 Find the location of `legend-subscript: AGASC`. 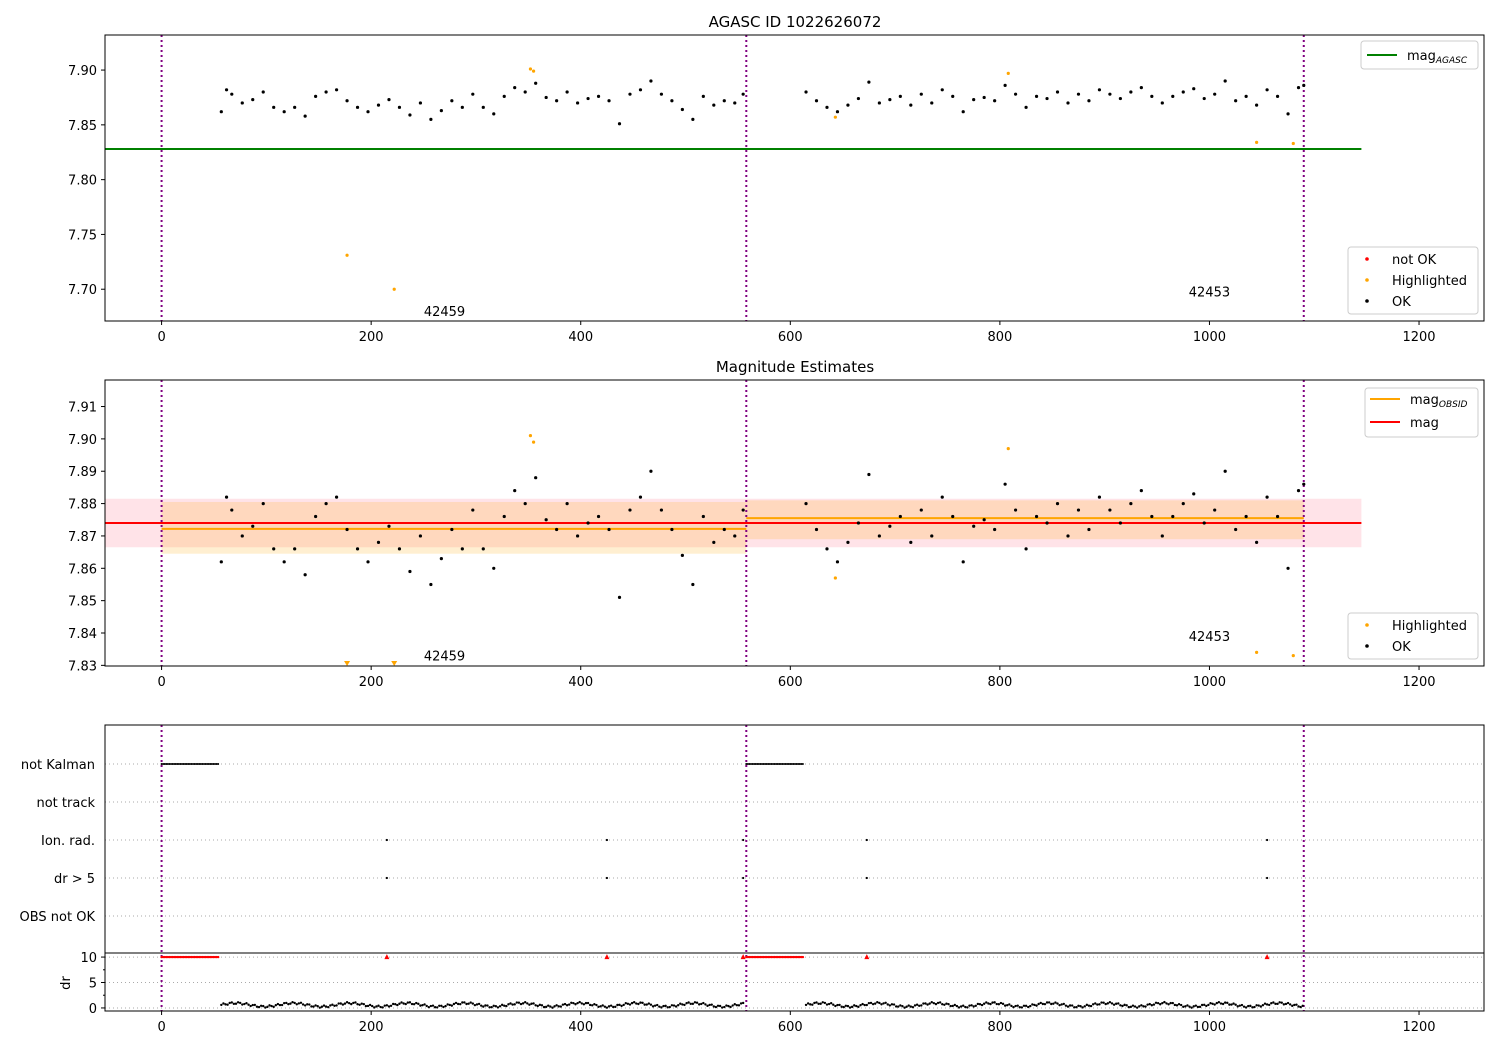

legend-subscript: AGASC is located at coordinates (1451, 61).